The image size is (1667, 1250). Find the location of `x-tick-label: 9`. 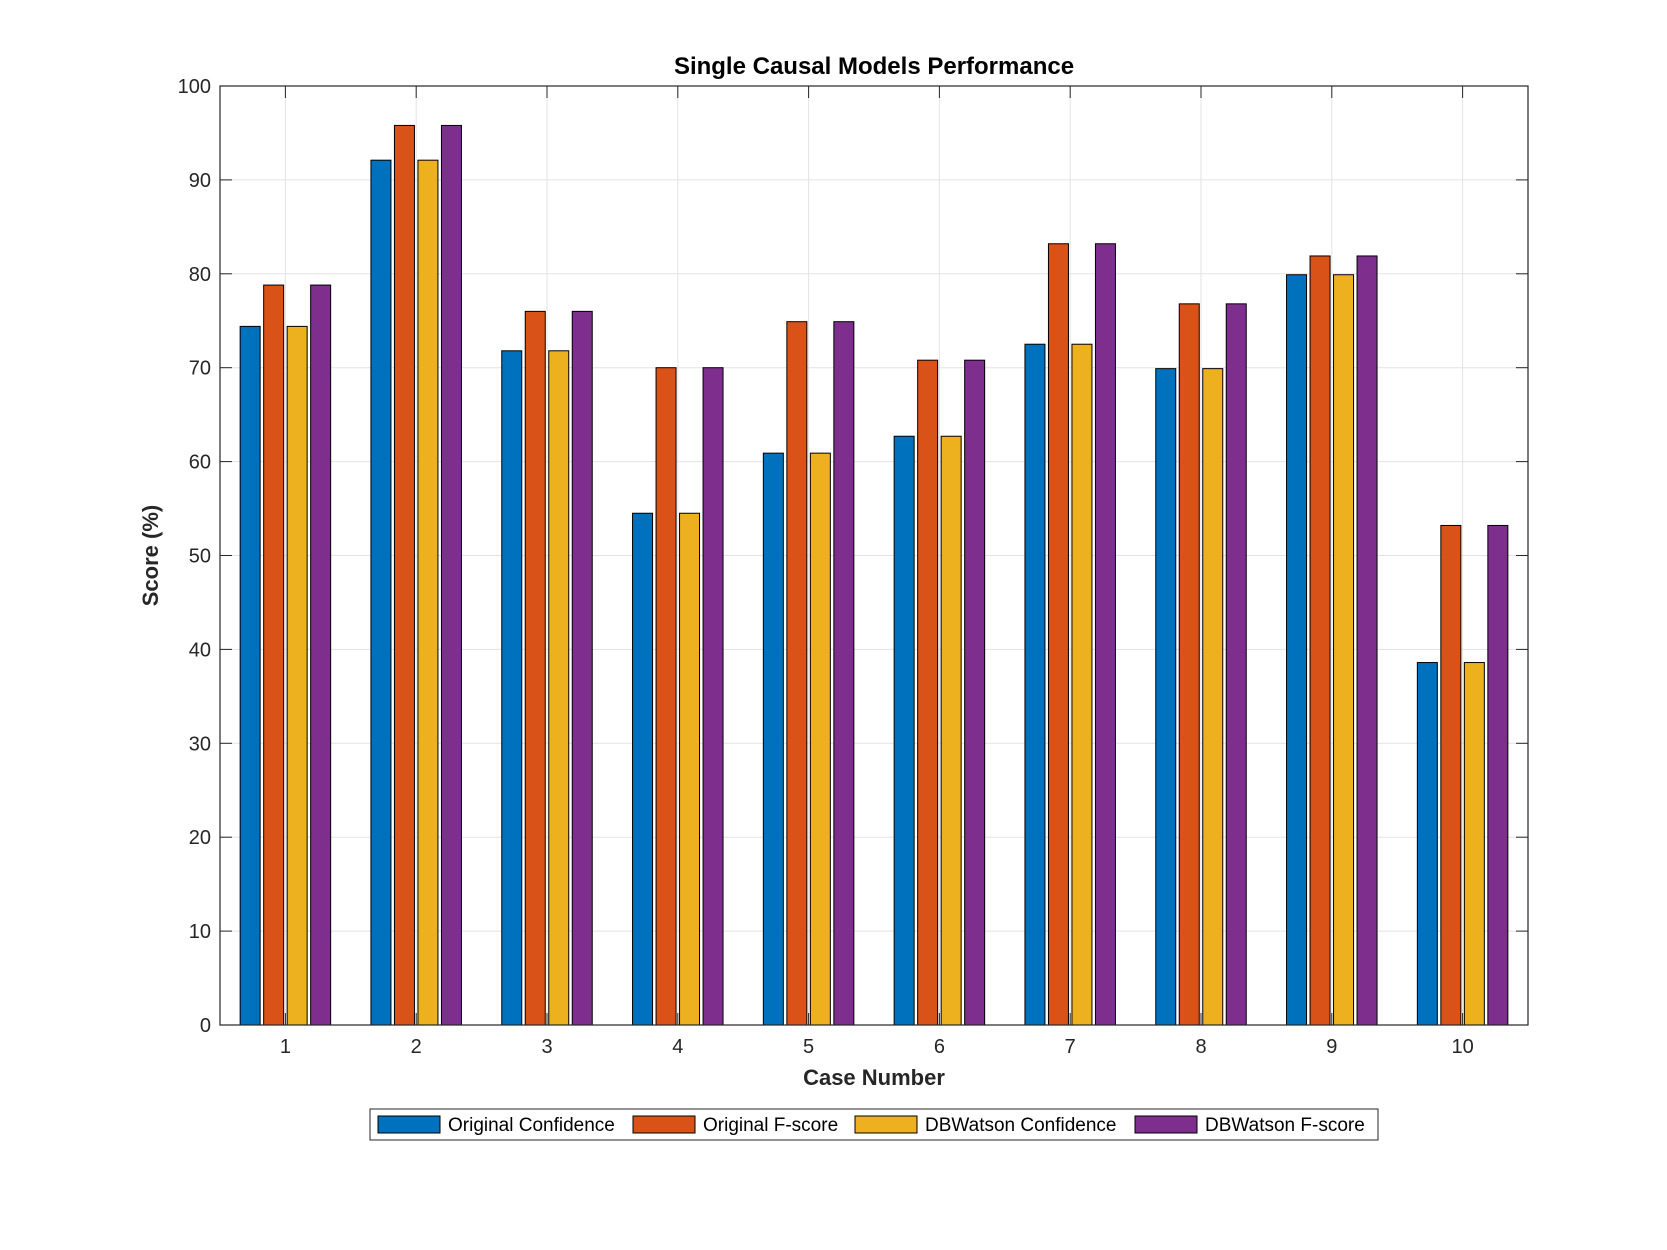

x-tick-label: 9 is located at coordinates (1331, 1047).